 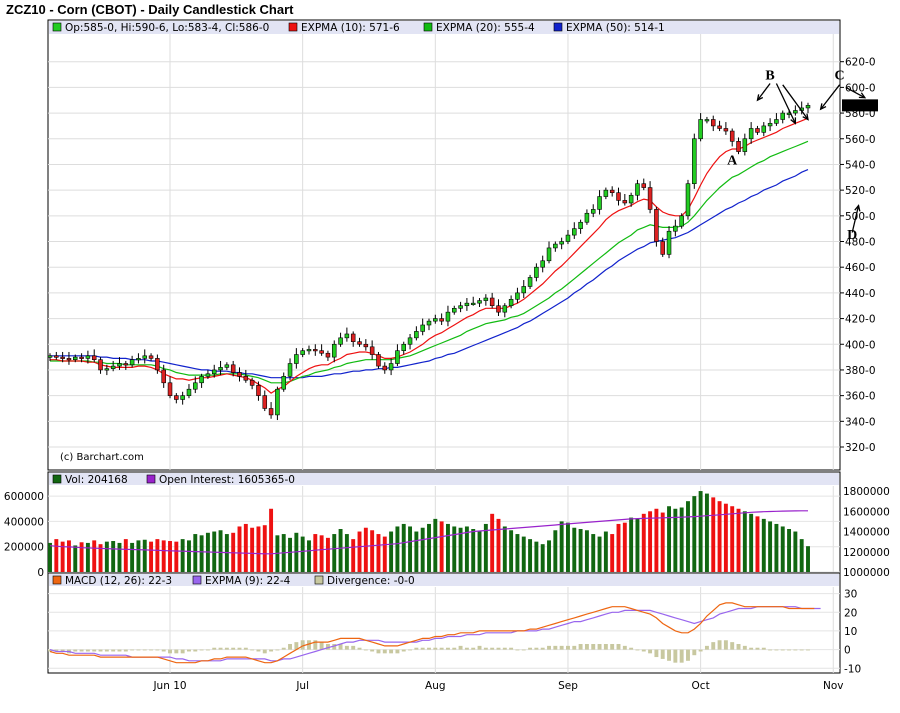 I want to click on oi-tick-label: 1600000, so click(x=866, y=512).